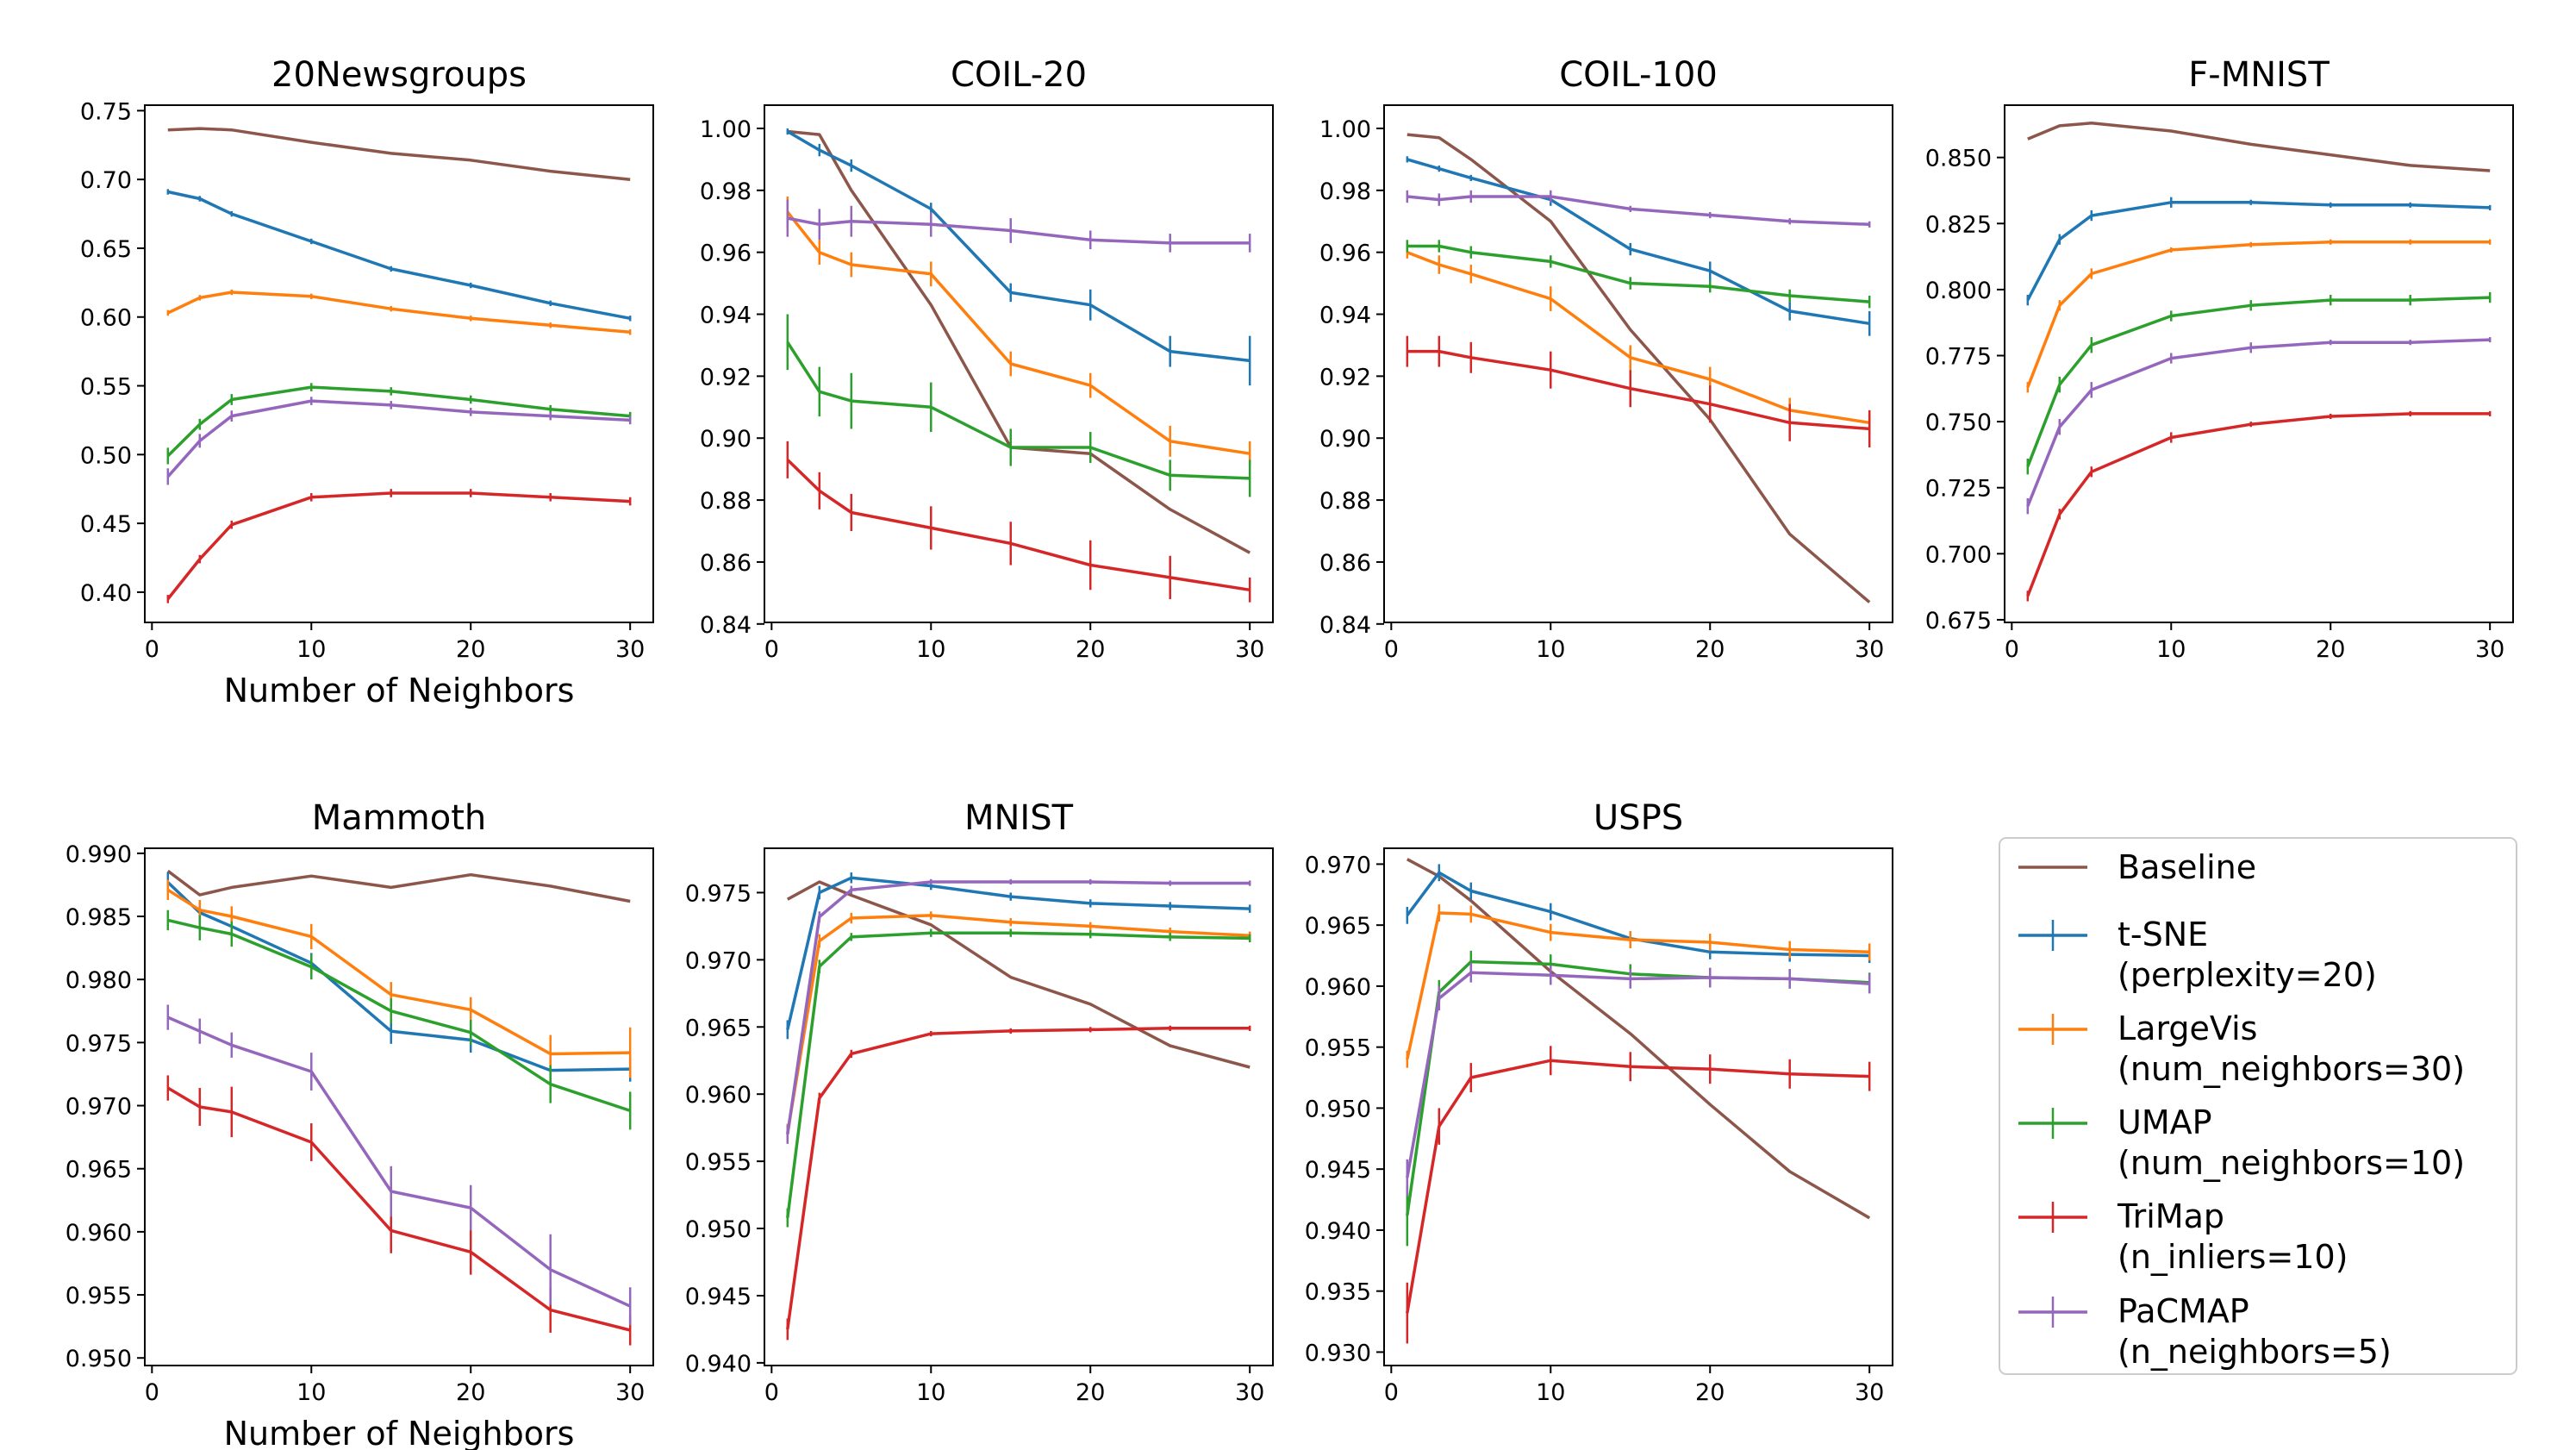 This screenshot has height=1450, width=2576. What do you see at coordinates (2187, 1028) in the screenshot?
I see `legend-label: LargeVis` at bounding box center [2187, 1028].